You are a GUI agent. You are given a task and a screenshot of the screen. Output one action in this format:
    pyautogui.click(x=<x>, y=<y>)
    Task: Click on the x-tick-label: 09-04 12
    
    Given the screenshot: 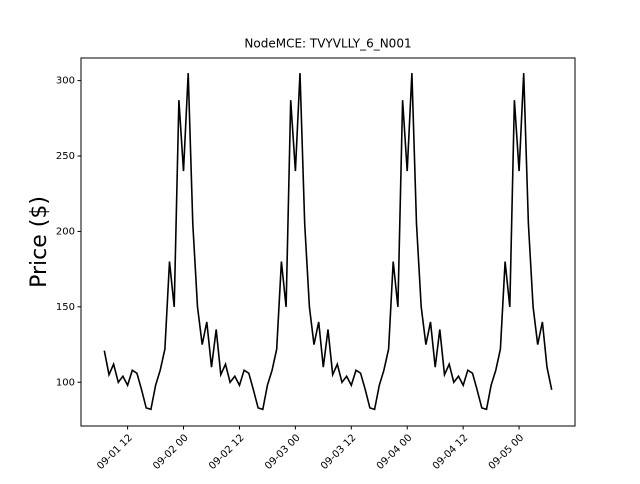 What is the action you would take?
    pyautogui.click(x=451, y=452)
    